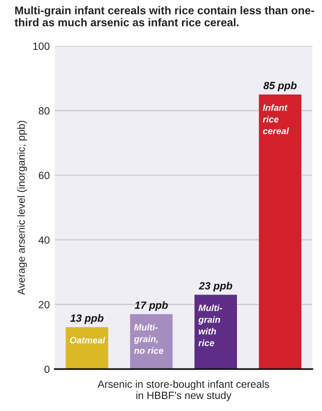 The image size is (322, 411). I want to click on x-tick-label: Multi- grain, no rice, so click(149, 339).